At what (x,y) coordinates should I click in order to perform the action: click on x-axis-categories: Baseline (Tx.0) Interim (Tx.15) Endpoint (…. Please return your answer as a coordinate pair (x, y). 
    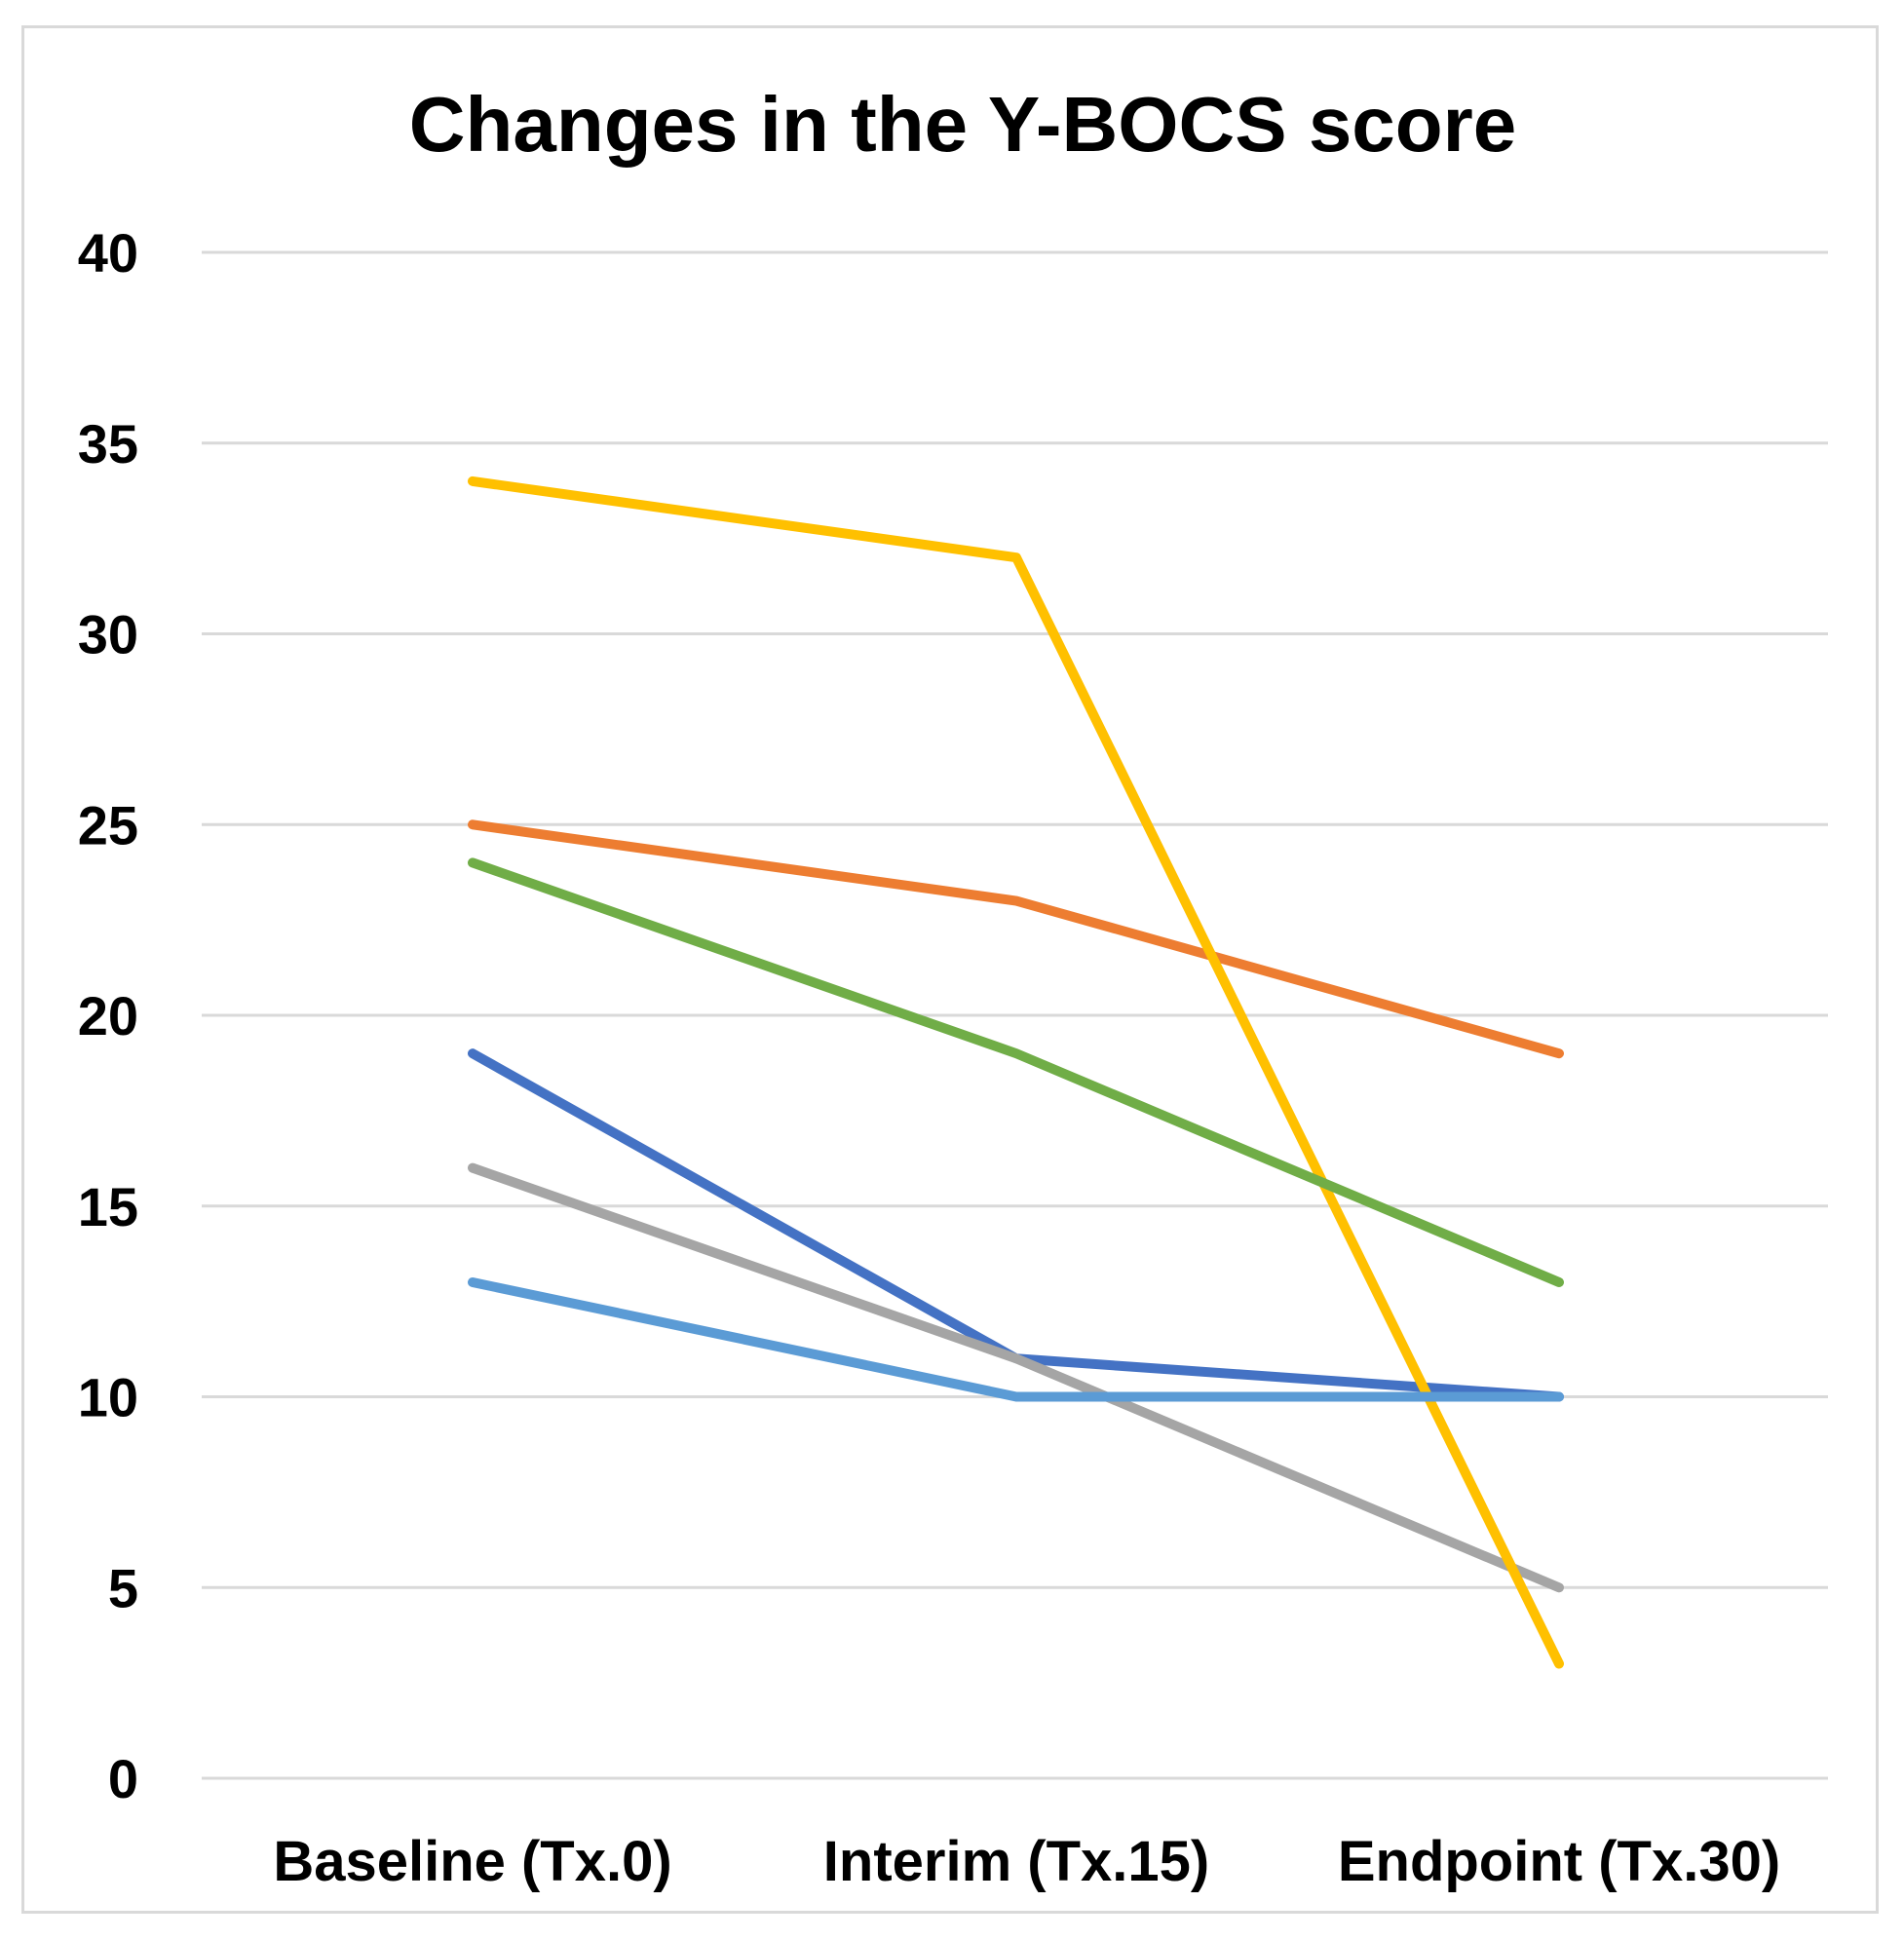
    Looking at the image, I should click on (1026, 1861).